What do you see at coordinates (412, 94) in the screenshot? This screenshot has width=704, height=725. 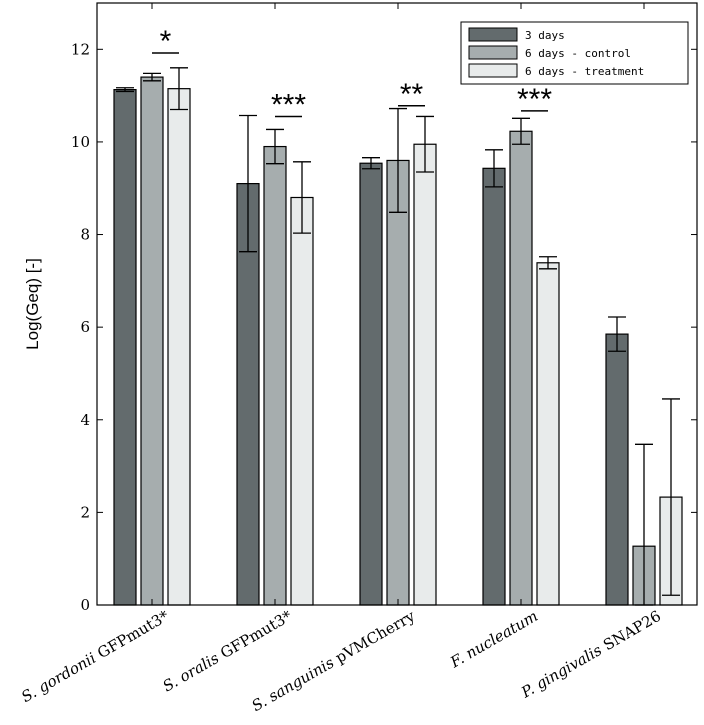 I see `significance-label: **` at bounding box center [412, 94].